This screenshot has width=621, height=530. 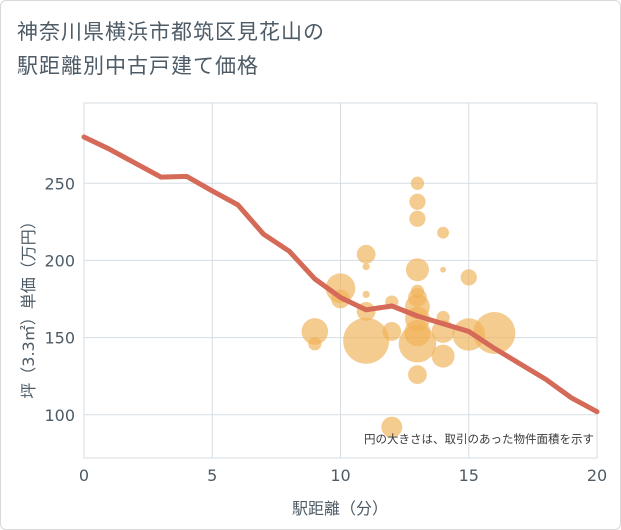 I want to click on x-tick-label: 5, so click(x=212, y=475).